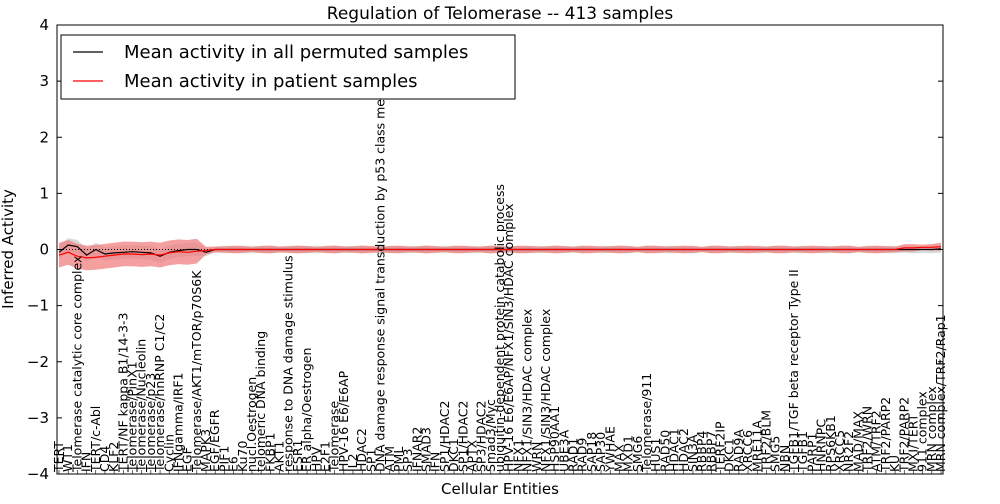 The height and width of the screenshot is (504, 1000). What do you see at coordinates (44, 25) in the screenshot?
I see `y-tick-label: 4` at bounding box center [44, 25].